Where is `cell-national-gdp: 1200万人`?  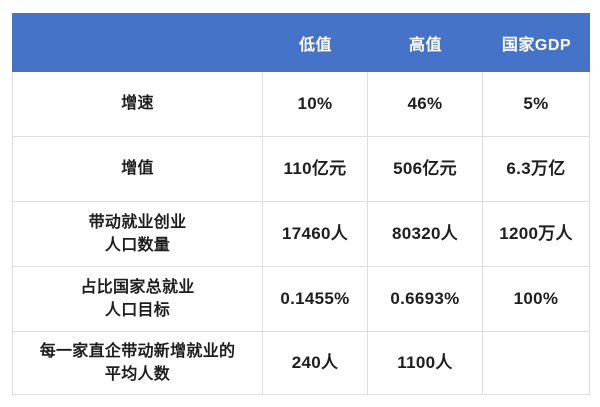 cell-national-gdp: 1200万人 is located at coordinates (536, 233).